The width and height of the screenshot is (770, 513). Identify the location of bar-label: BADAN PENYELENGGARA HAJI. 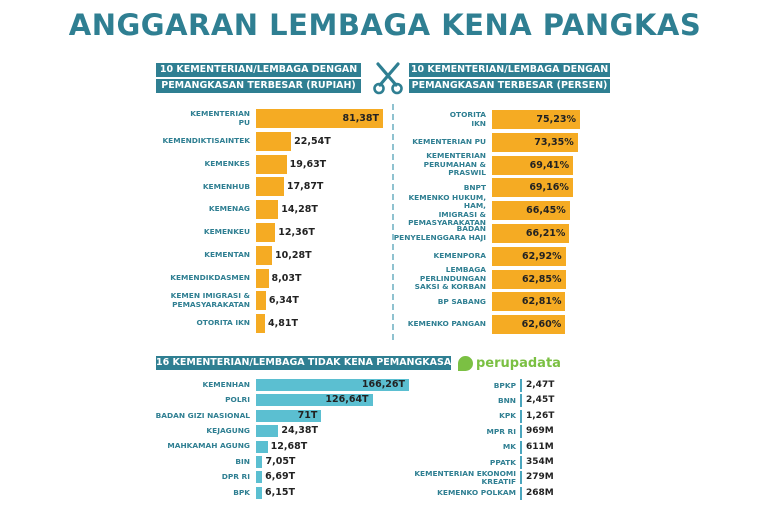
(439, 233).